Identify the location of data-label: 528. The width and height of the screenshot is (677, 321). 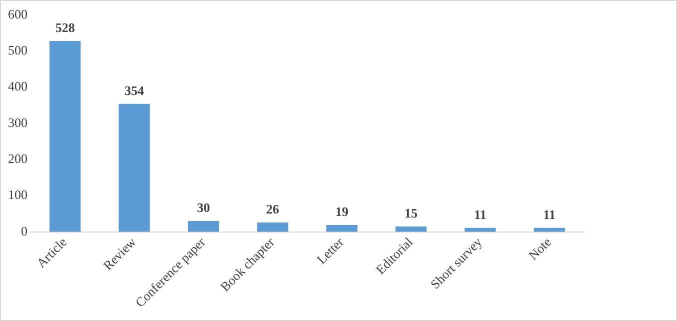
(65, 27).